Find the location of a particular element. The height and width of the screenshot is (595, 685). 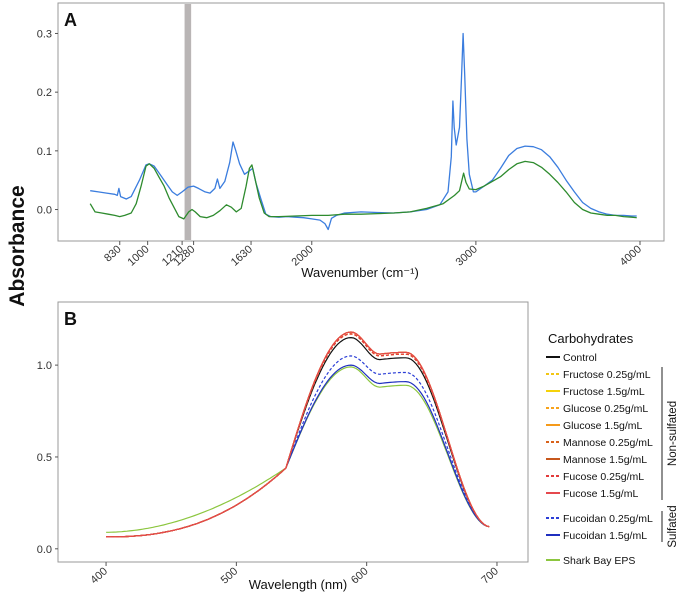

legend-label: Mannose 0.25g/mL is located at coordinates (608, 443).